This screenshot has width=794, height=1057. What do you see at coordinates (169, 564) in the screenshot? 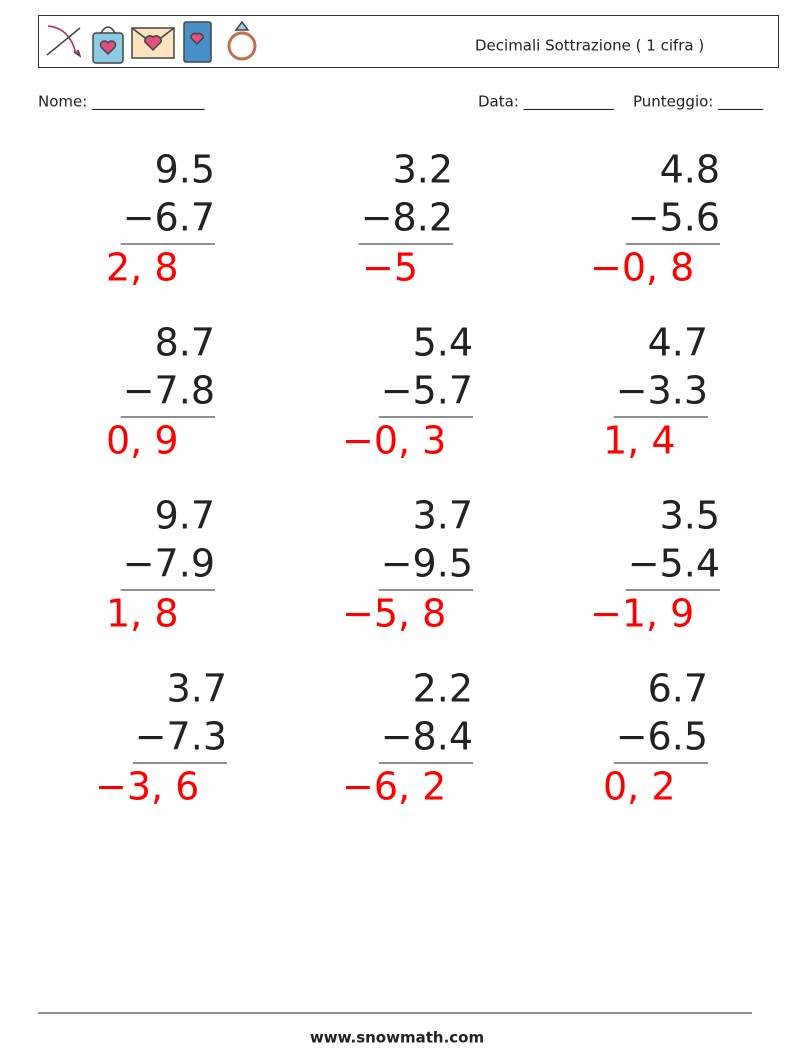
I see `subtrahend: −7.9` at bounding box center [169, 564].